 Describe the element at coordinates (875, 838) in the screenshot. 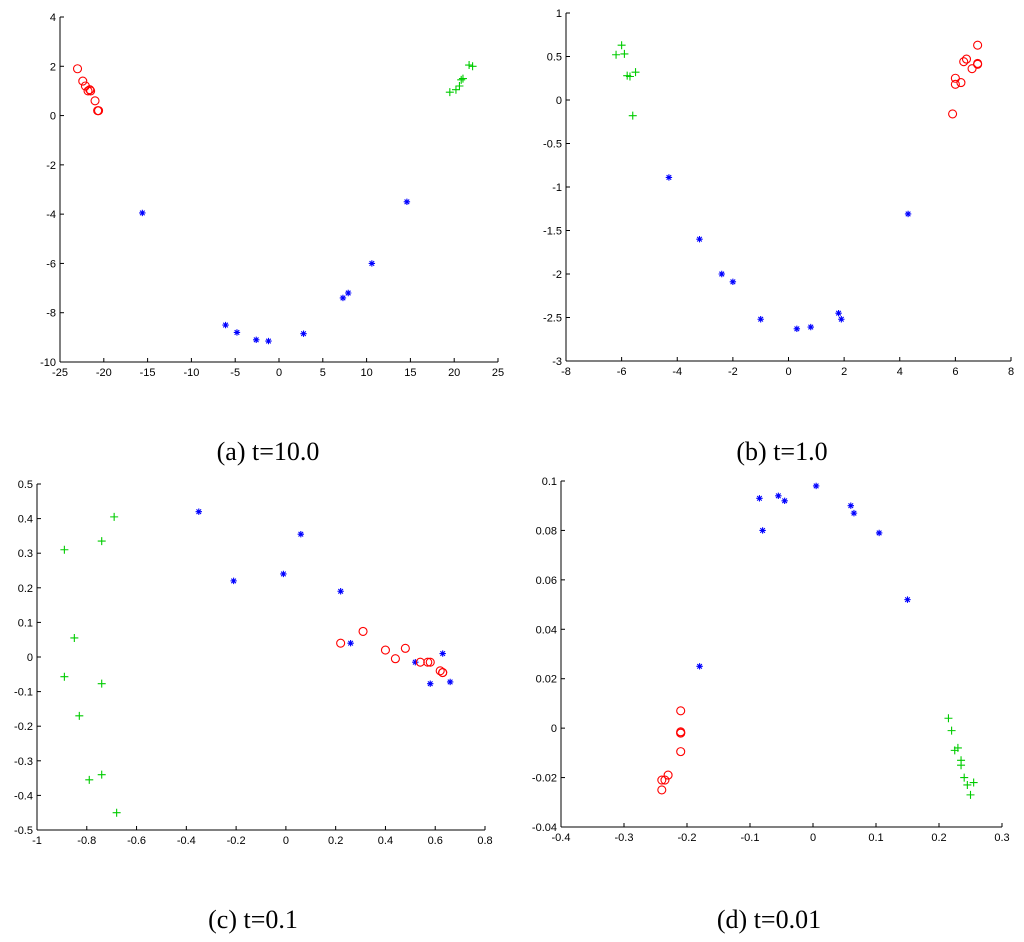

I see `x-tick-label: 0.1` at that location.